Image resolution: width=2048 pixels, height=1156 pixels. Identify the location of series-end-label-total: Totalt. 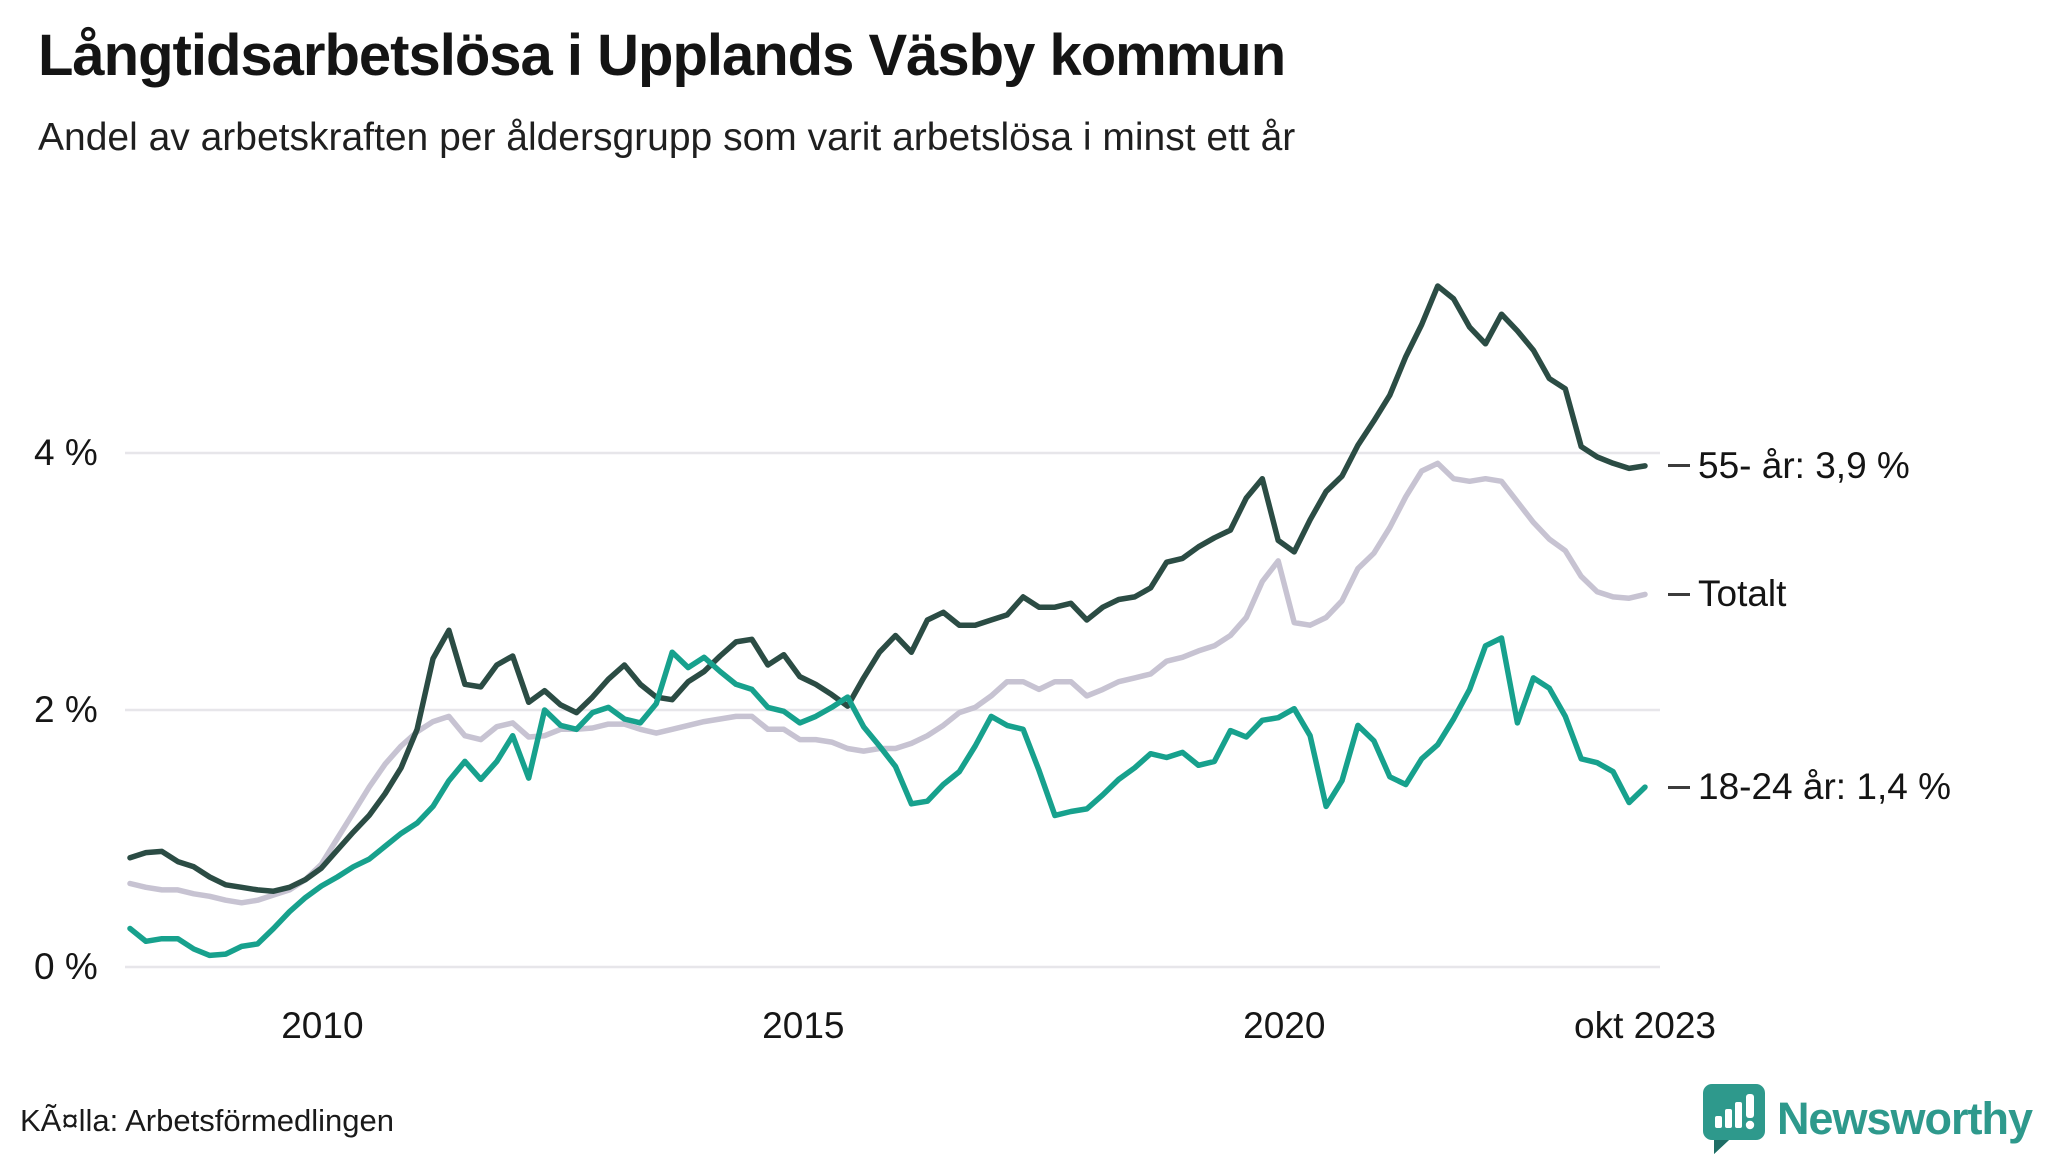
(1727, 594).